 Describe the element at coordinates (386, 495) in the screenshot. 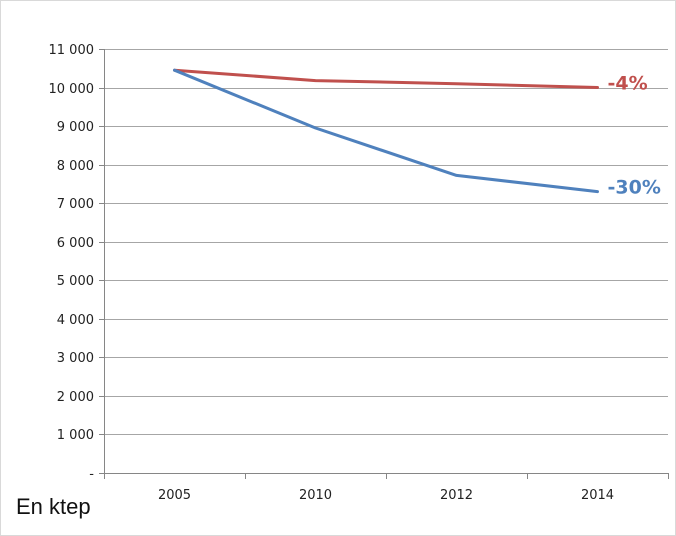

I see `x-axis-tick-labels: 2005 2010 2012 2014` at that location.